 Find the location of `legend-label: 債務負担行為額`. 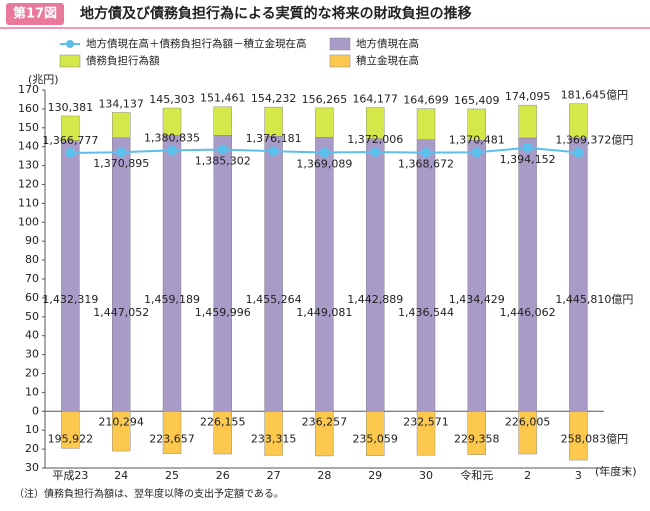

legend-label: 債務負担行為額 is located at coordinates (123, 60).